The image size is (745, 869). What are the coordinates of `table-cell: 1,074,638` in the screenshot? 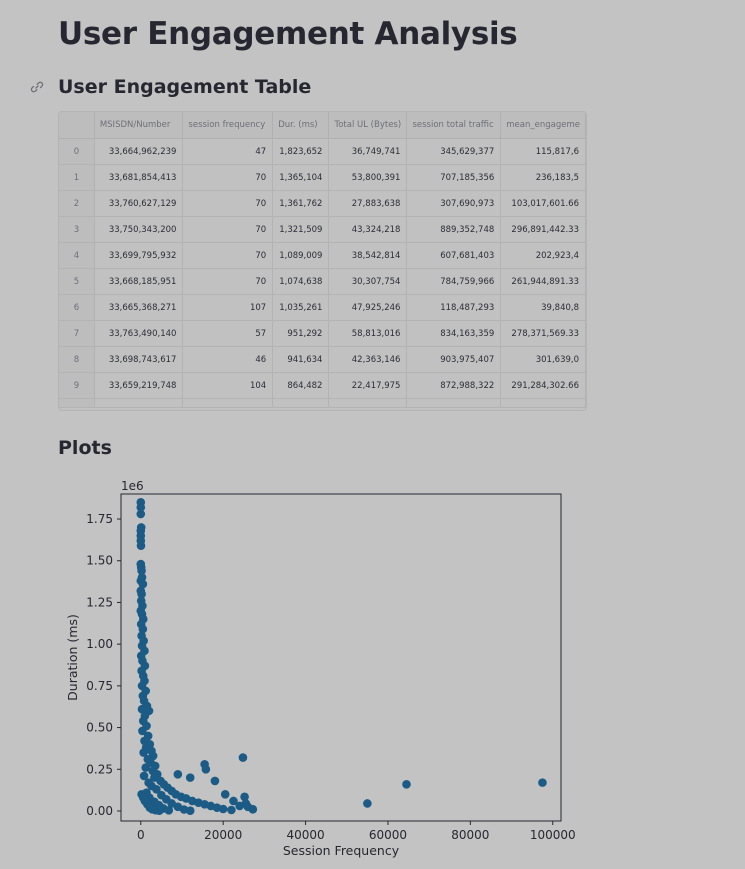 It's located at (301, 281).